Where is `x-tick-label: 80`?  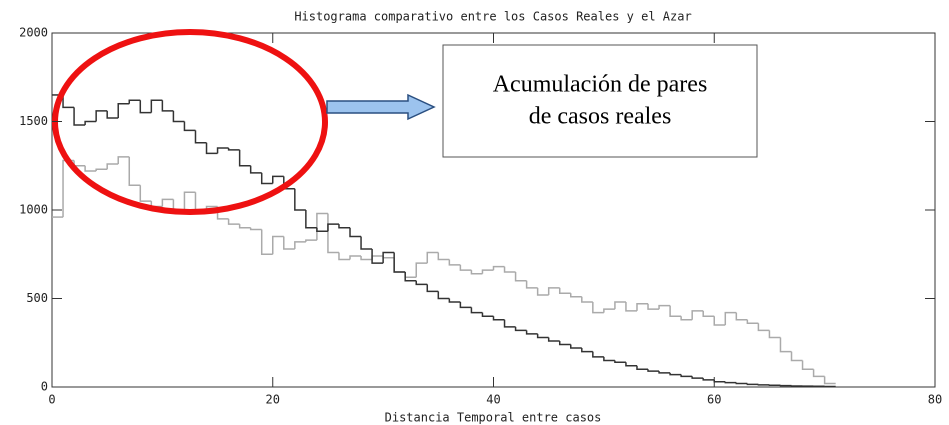
x-tick-label: 80 is located at coordinates (935, 400).